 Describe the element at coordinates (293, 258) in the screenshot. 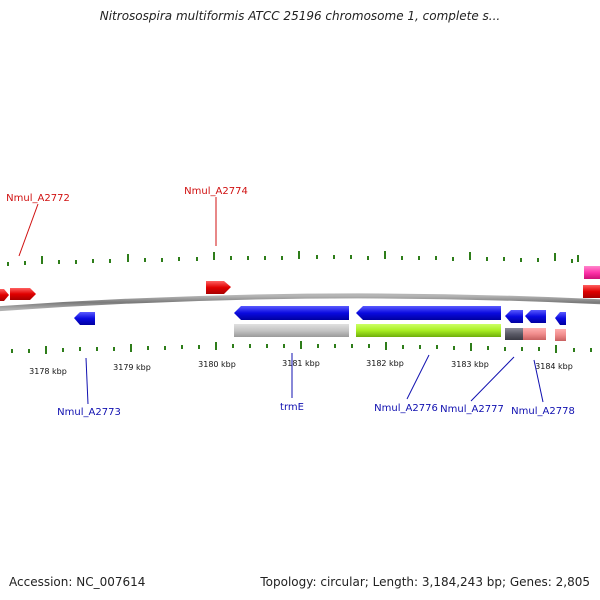

I see `tick-marks-top` at that location.